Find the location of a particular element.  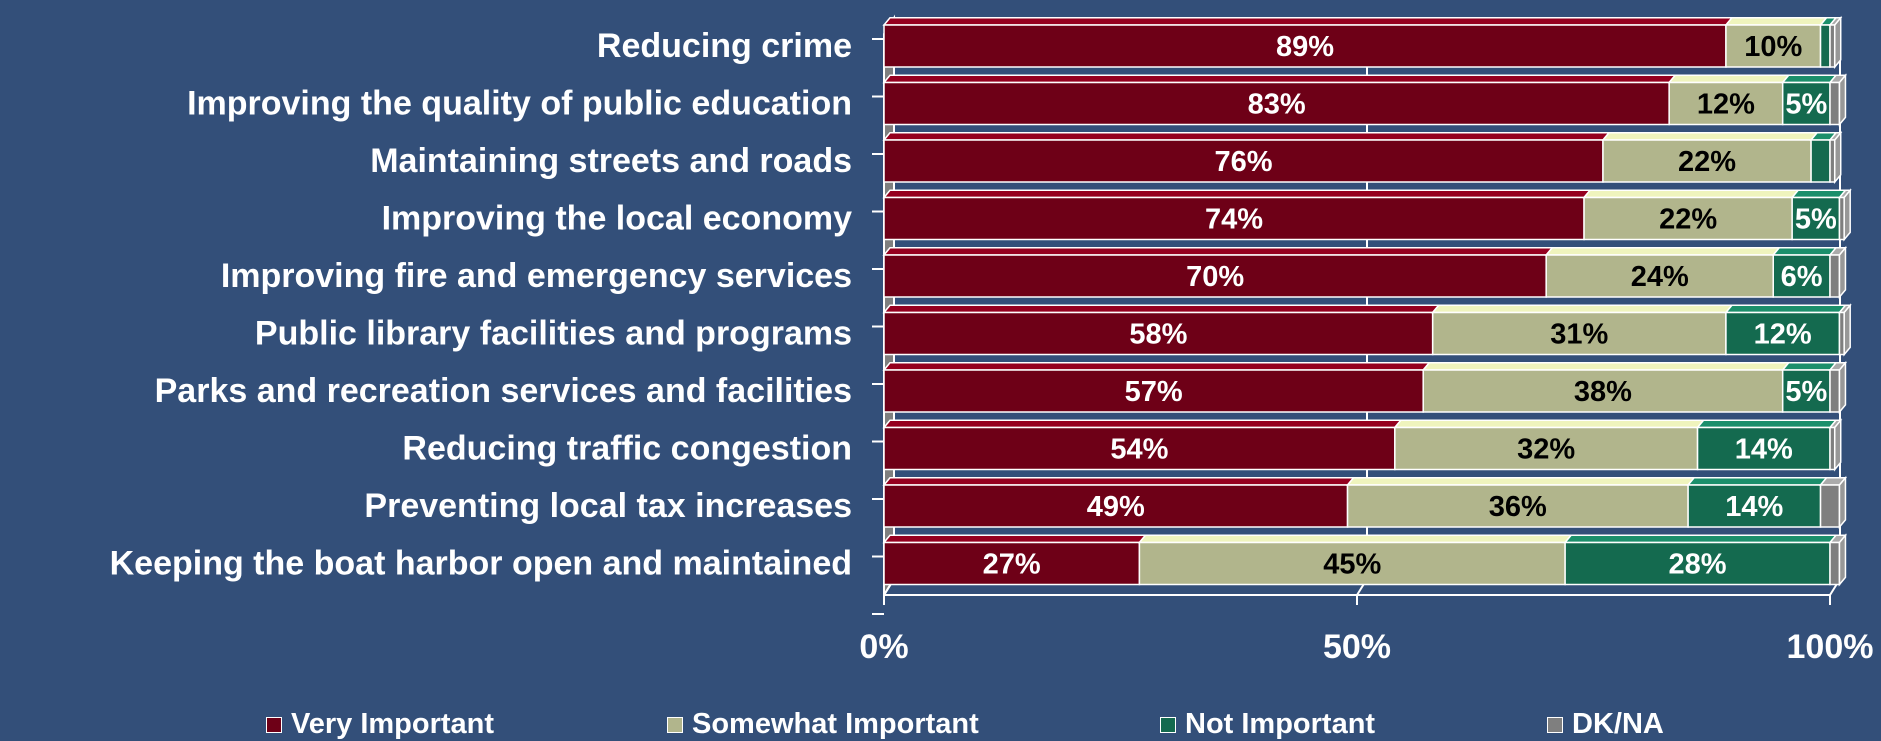

category-label: Public library facilities and programs is located at coordinates (553, 334).